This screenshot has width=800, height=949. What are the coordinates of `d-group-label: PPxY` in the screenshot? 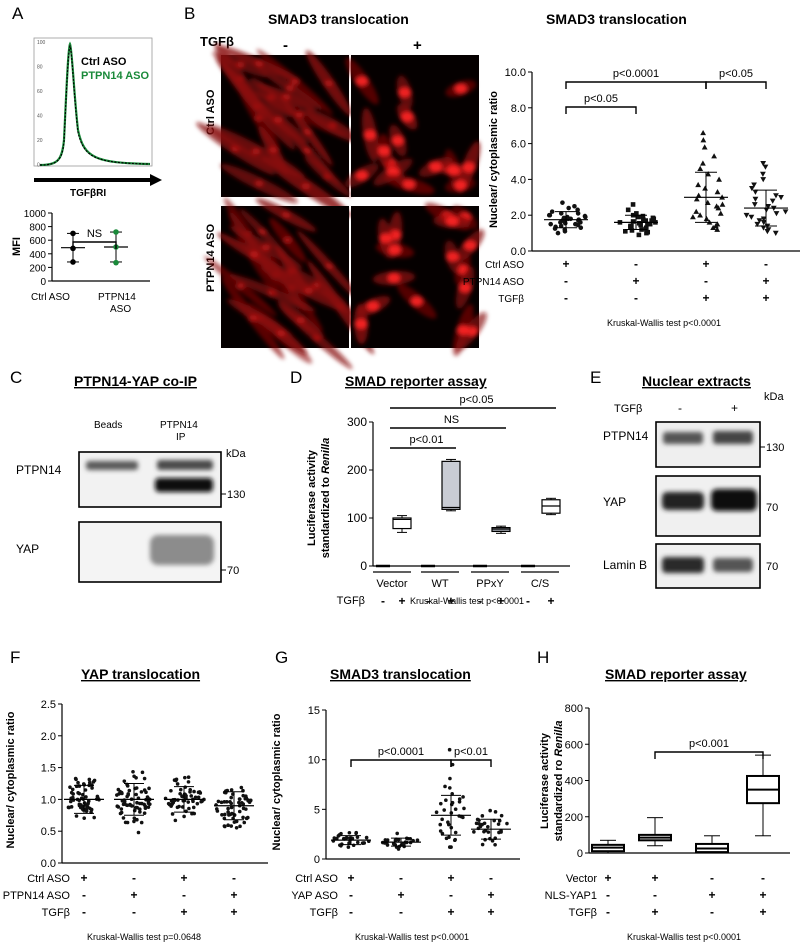 It's located at (490, 584).